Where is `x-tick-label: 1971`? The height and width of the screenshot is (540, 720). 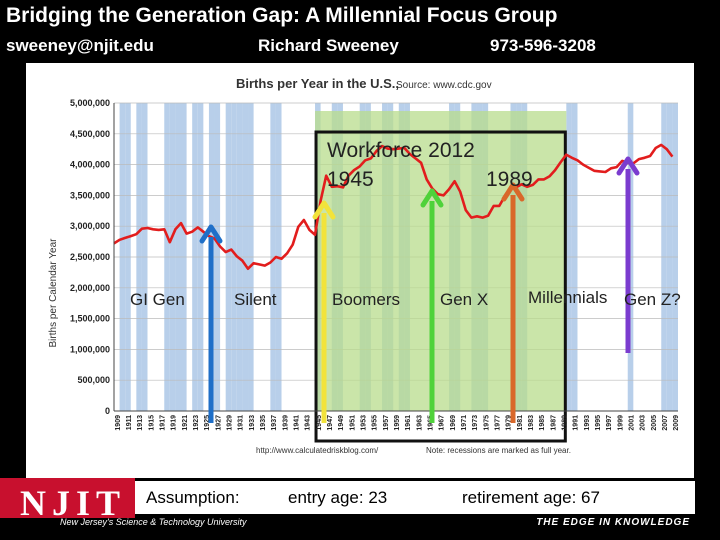 x-tick-label: 1971 is located at coordinates (464, 423).